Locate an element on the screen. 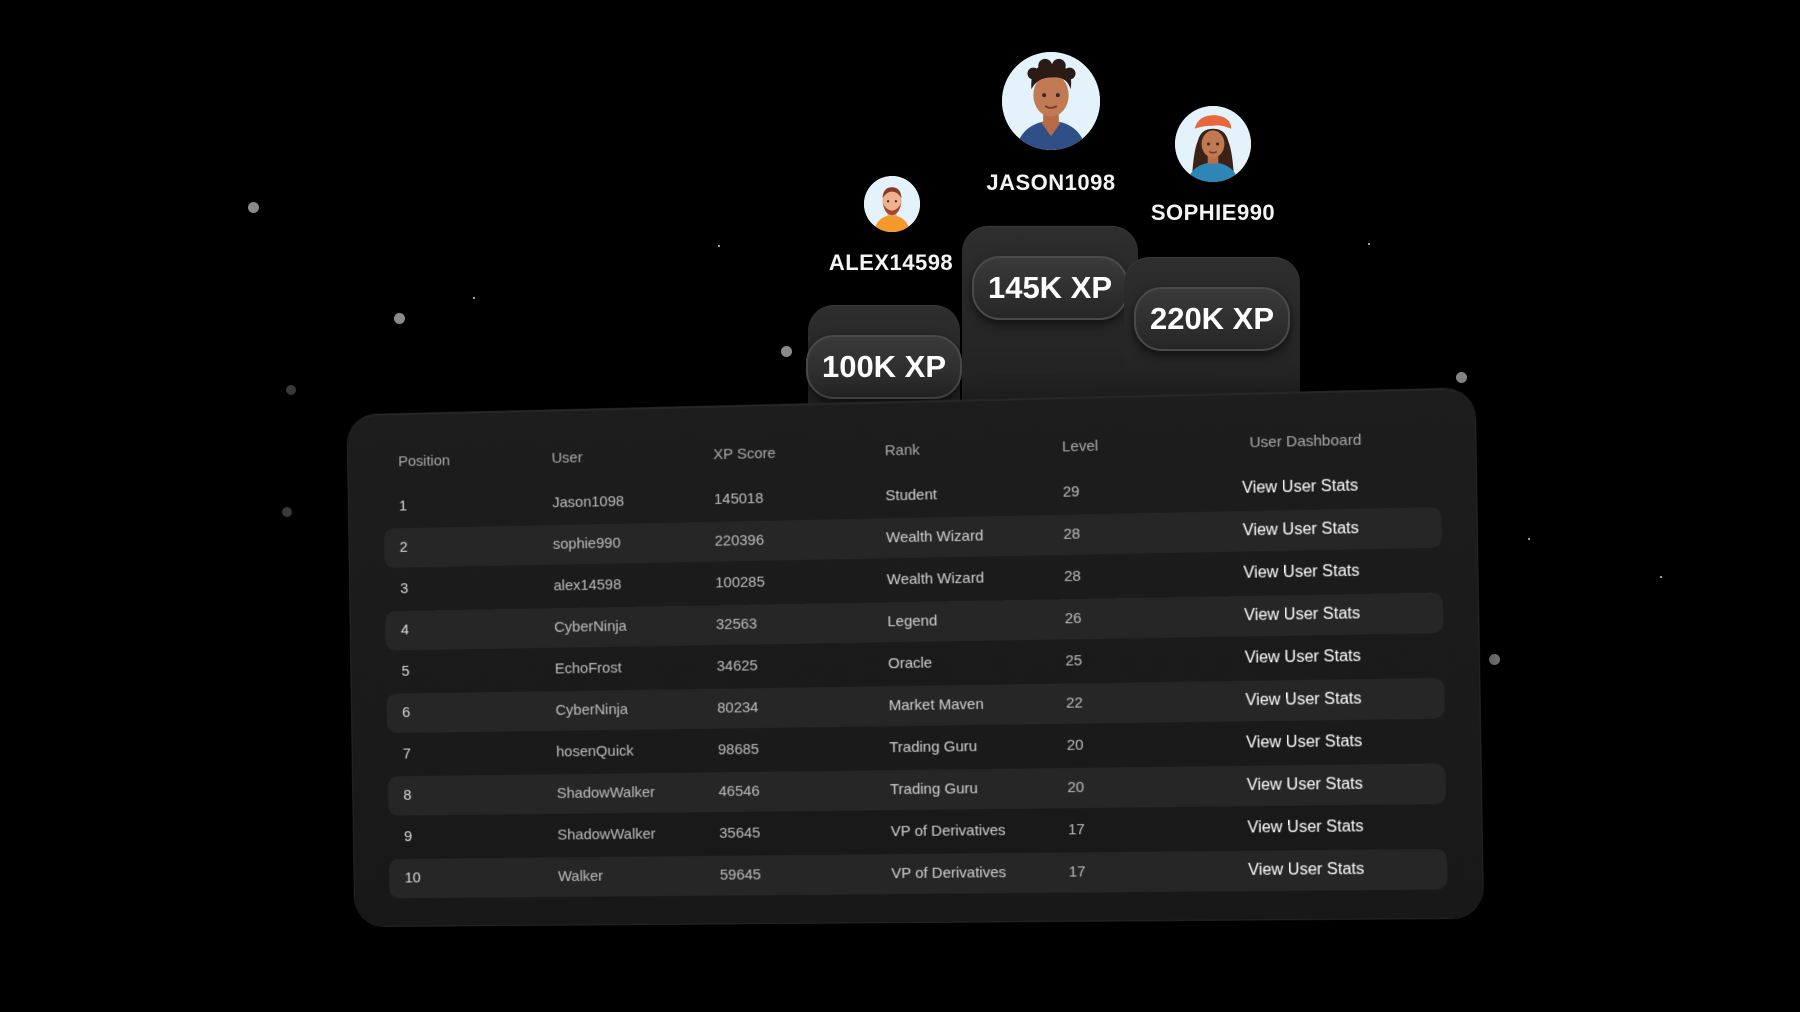  podium-name-second: SOPHIE990 is located at coordinates (1213, 212).